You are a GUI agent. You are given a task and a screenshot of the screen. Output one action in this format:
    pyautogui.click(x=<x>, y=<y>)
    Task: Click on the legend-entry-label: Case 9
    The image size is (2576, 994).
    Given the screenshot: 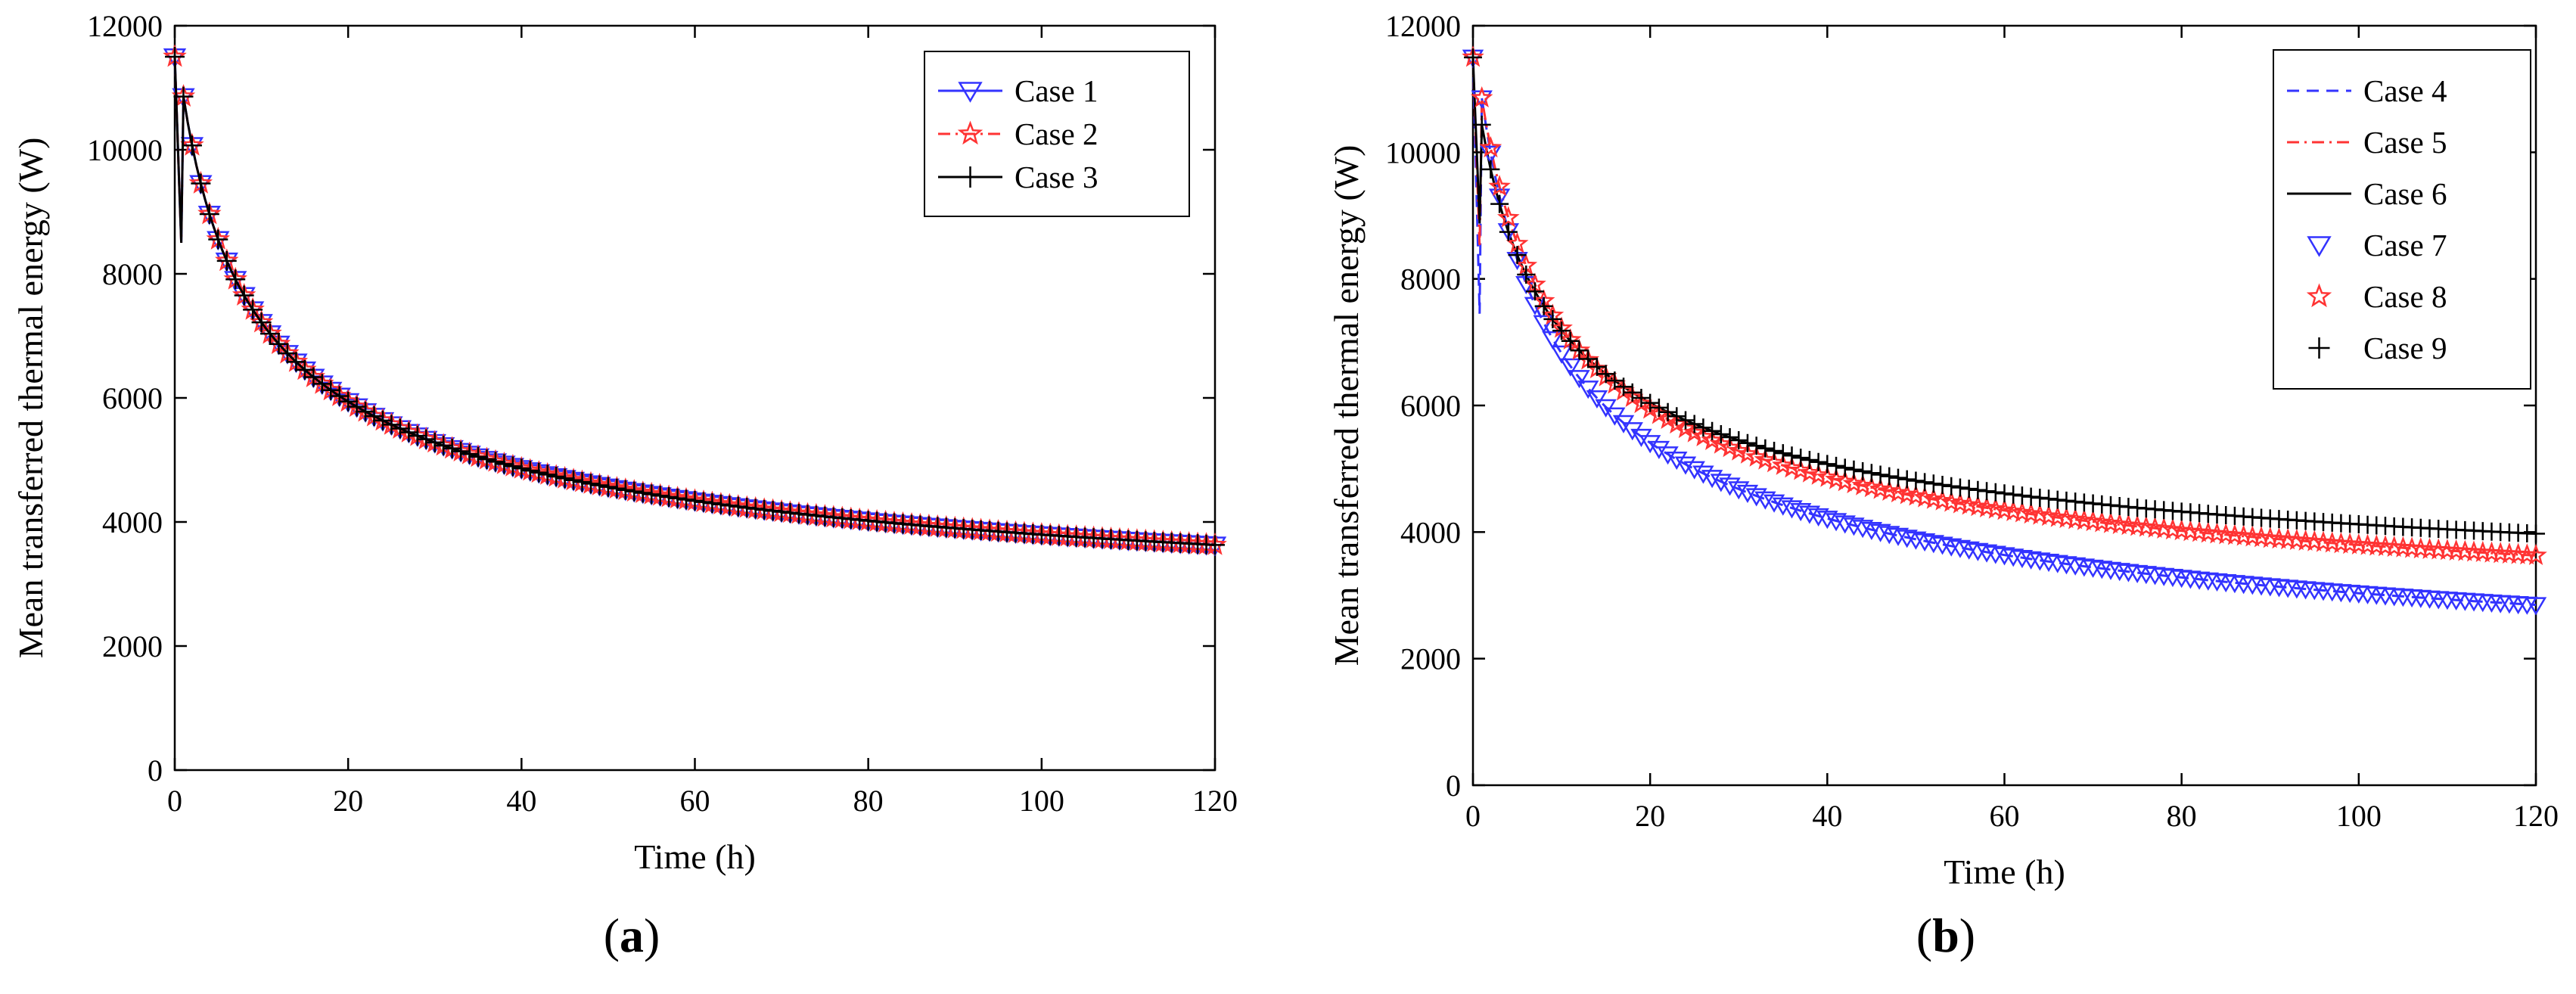 What is the action you would take?
    pyautogui.click(x=2405, y=348)
    